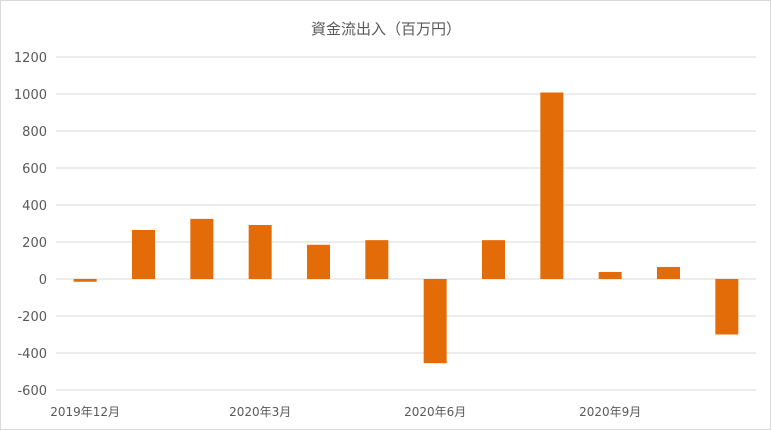 The width and height of the screenshot is (771, 430). I want to click on y-tick-label: -200, so click(32, 317).